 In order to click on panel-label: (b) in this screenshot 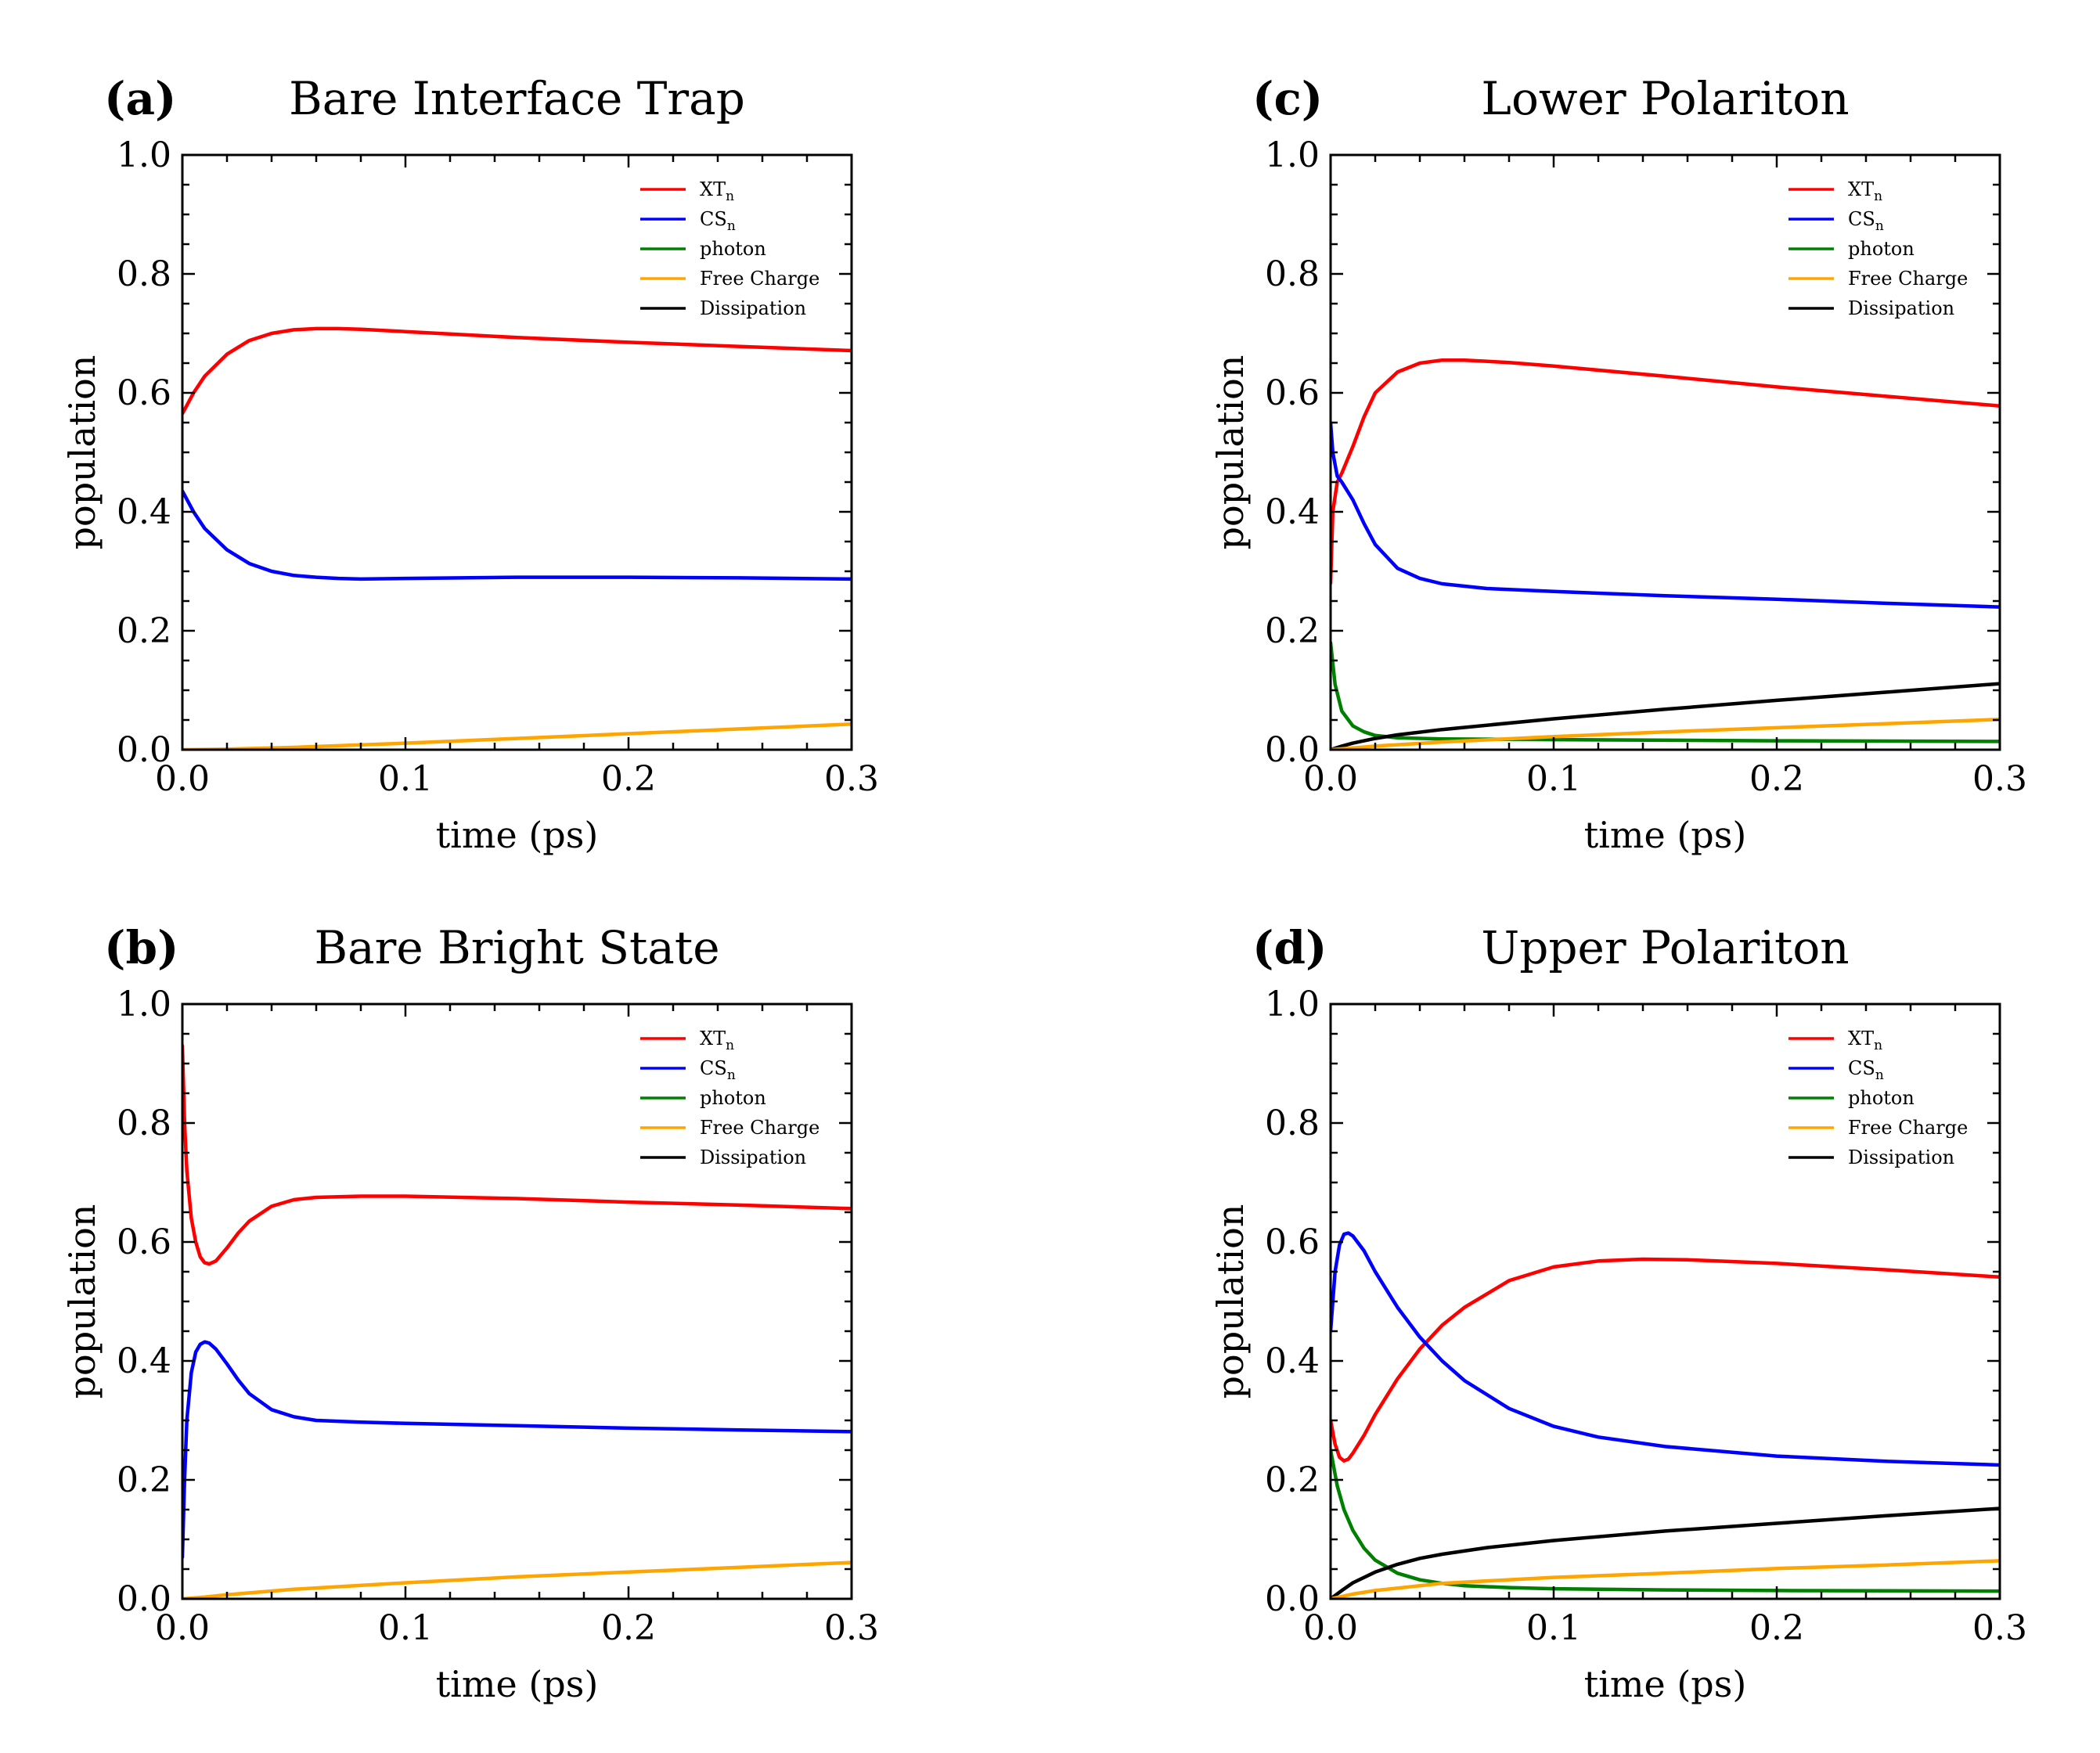, I will do `click(141, 948)`.